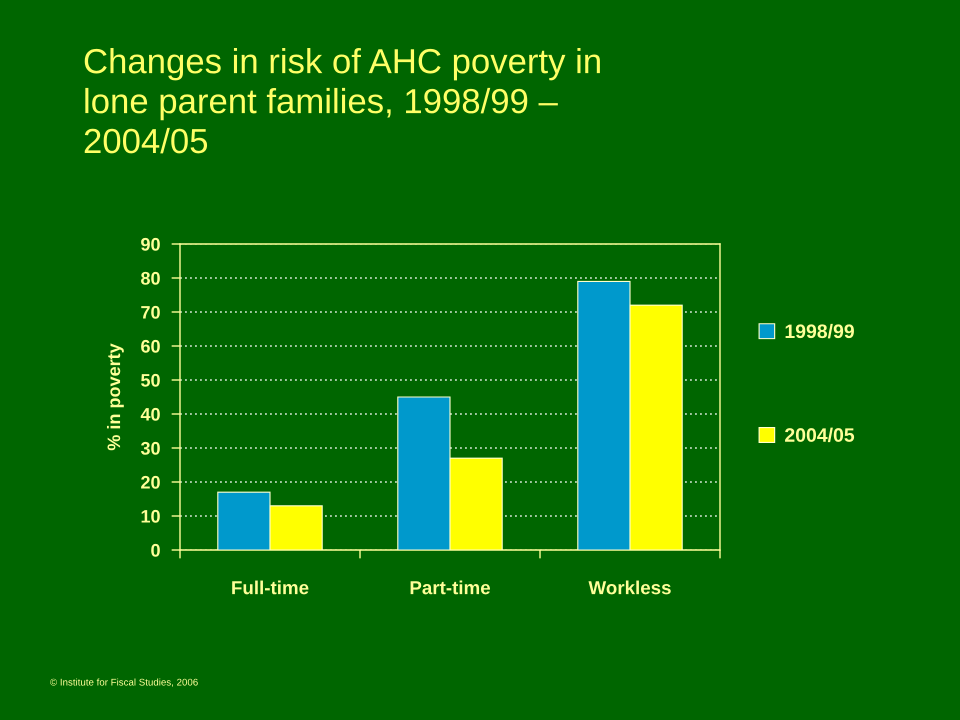  What do you see at coordinates (342, 101) in the screenshot?
I see `chart-title: Changes in risk of AHC poverty in lone parent families, 1998/99 – 2004/05` at bounding box center [342, 101].